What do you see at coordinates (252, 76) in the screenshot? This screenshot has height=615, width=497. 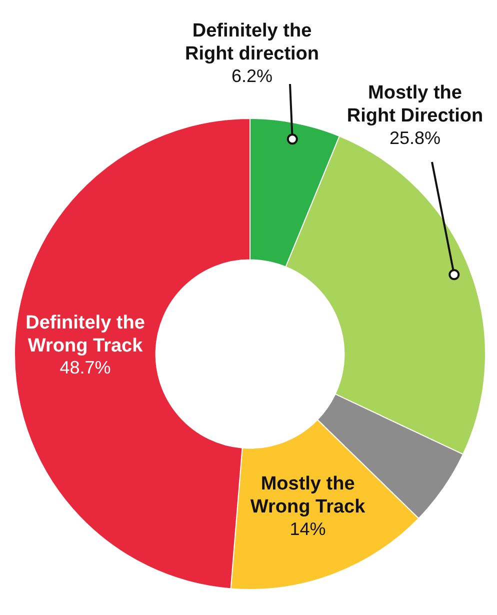 I see `data-label: 6.2%` at bounding box center [252, 76].